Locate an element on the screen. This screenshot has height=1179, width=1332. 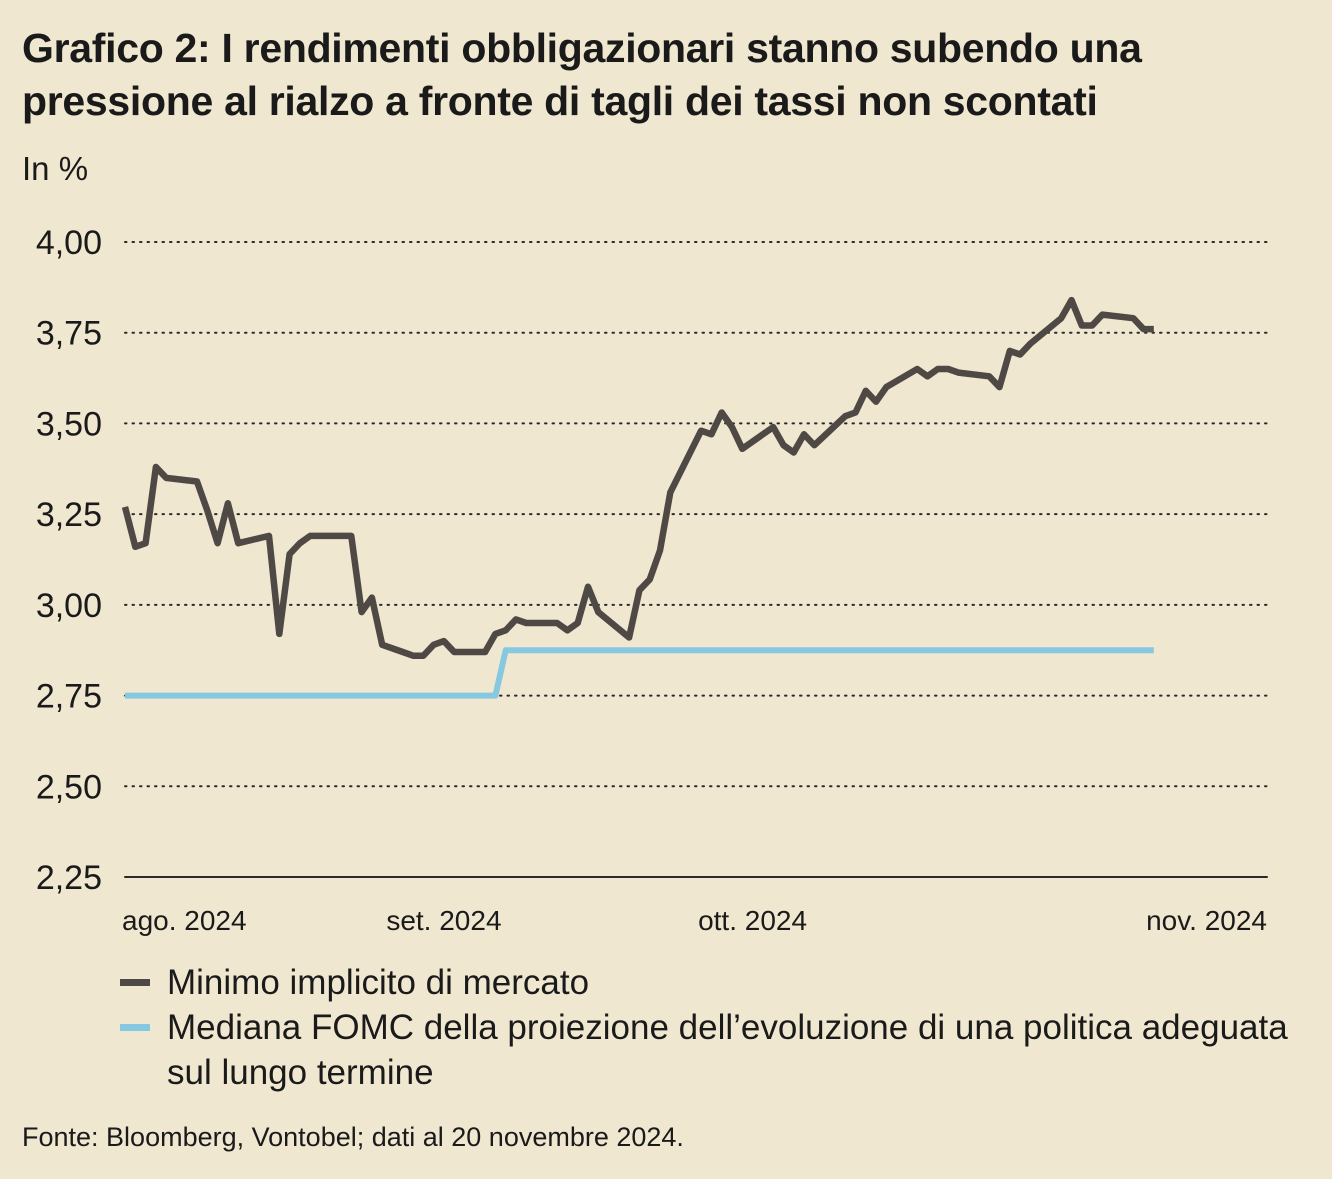
x-tick-label: ago. 2024 is located at coordinates (184, 920).